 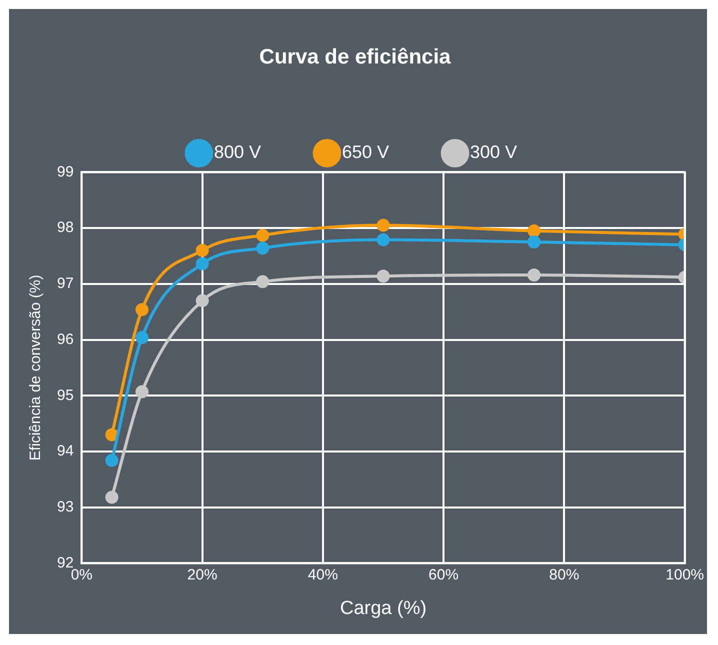 I want to click on x-tick-label: 80%, so click(x=564, y=575).